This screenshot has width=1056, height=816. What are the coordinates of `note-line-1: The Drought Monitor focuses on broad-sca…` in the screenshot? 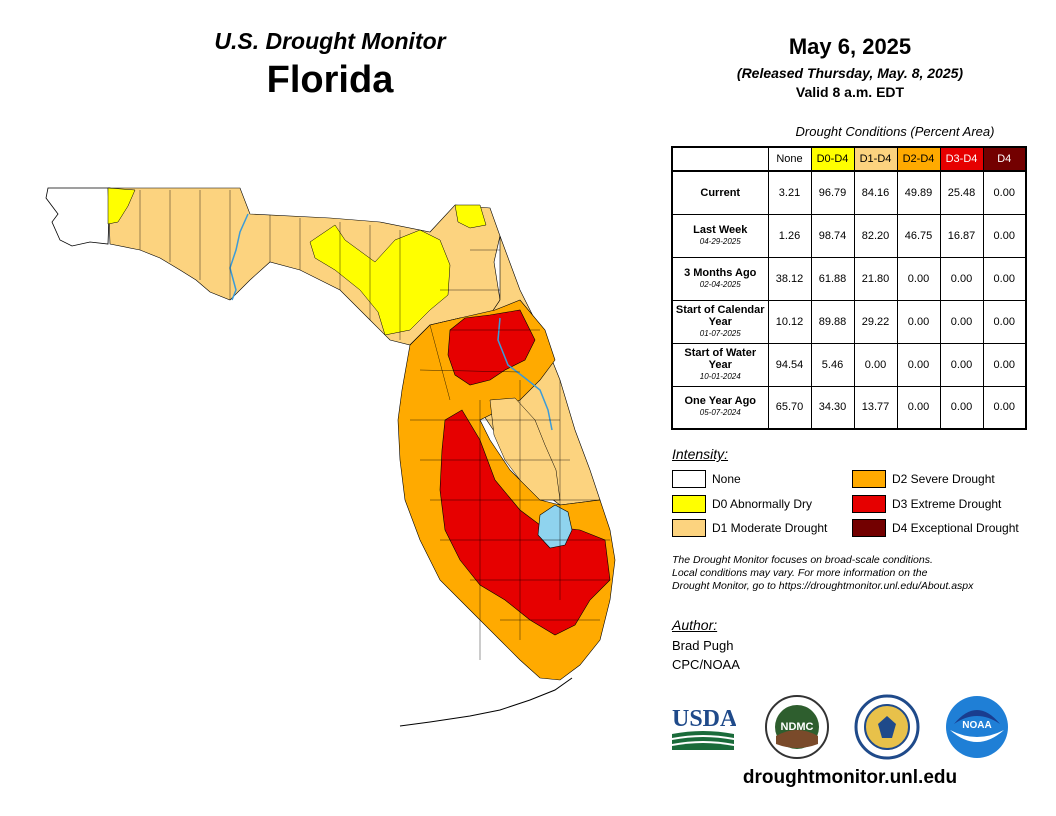 It's located at (802, 560).